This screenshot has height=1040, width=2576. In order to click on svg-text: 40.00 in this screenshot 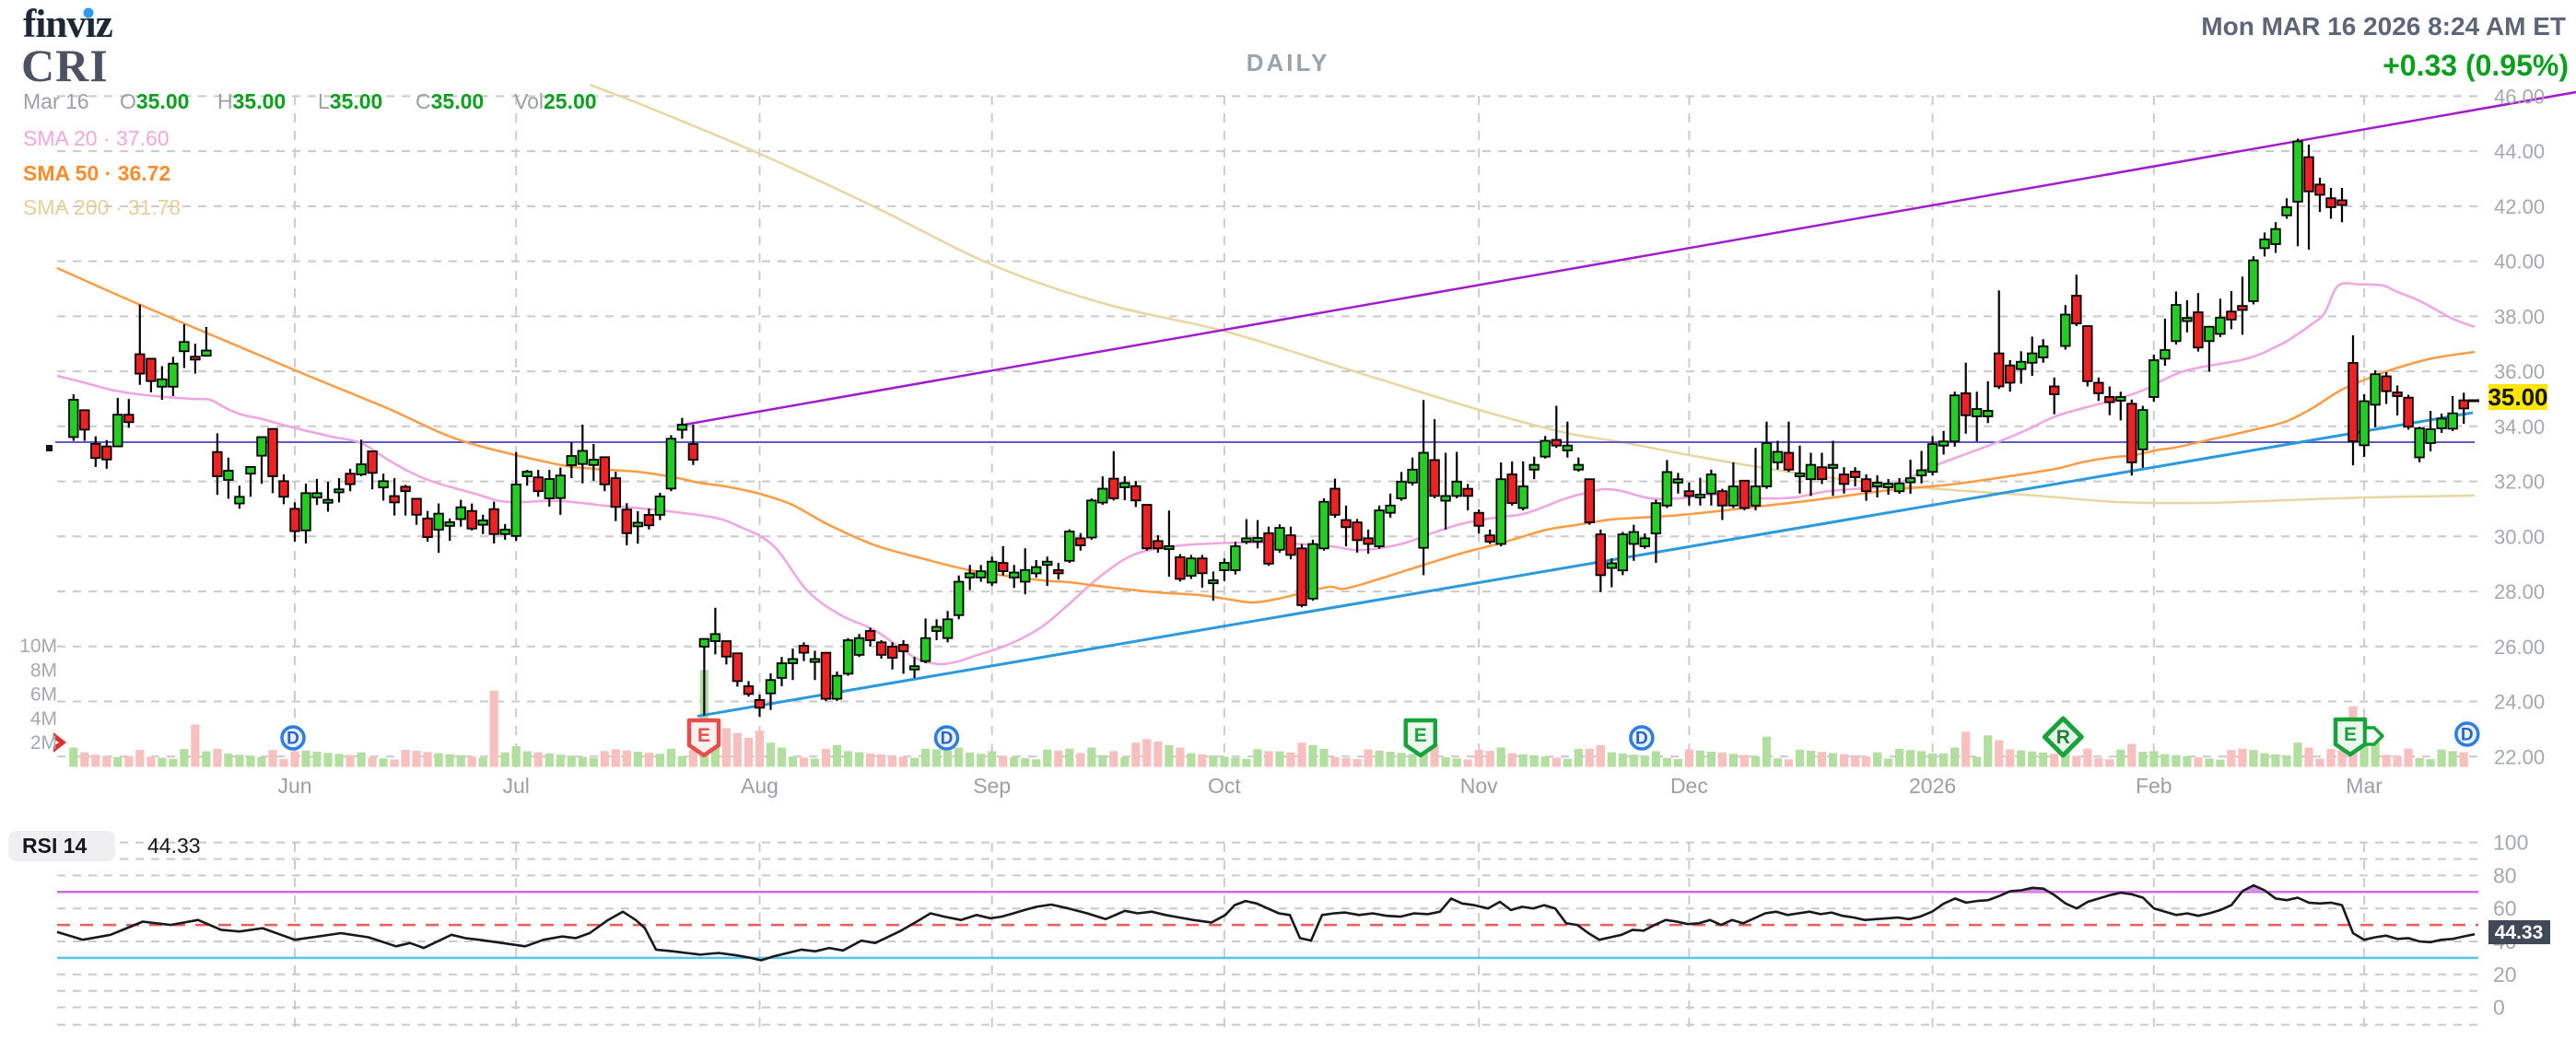, I will do `click(2519, 262)`.